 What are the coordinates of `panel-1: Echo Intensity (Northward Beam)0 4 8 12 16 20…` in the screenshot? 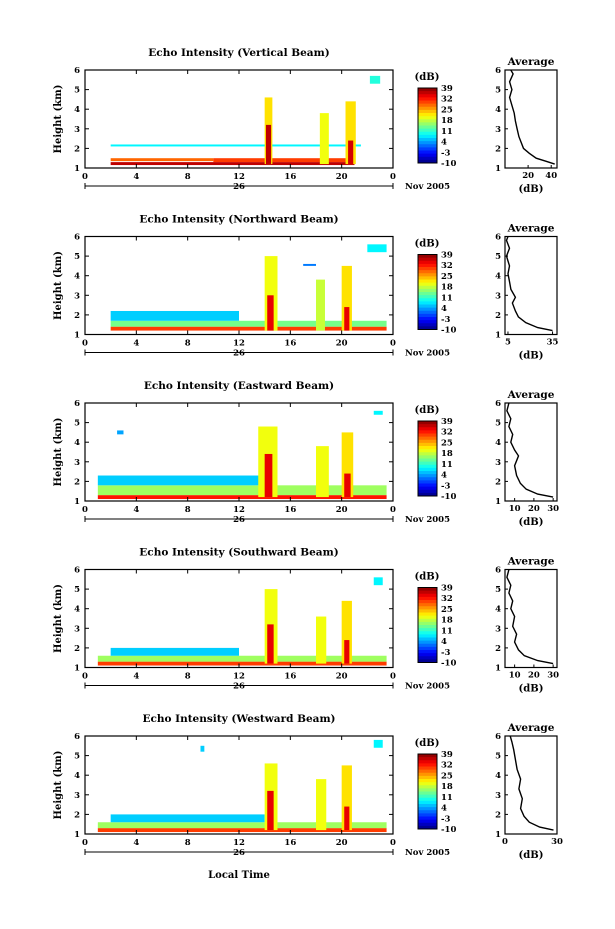 It's located at (306, 288).